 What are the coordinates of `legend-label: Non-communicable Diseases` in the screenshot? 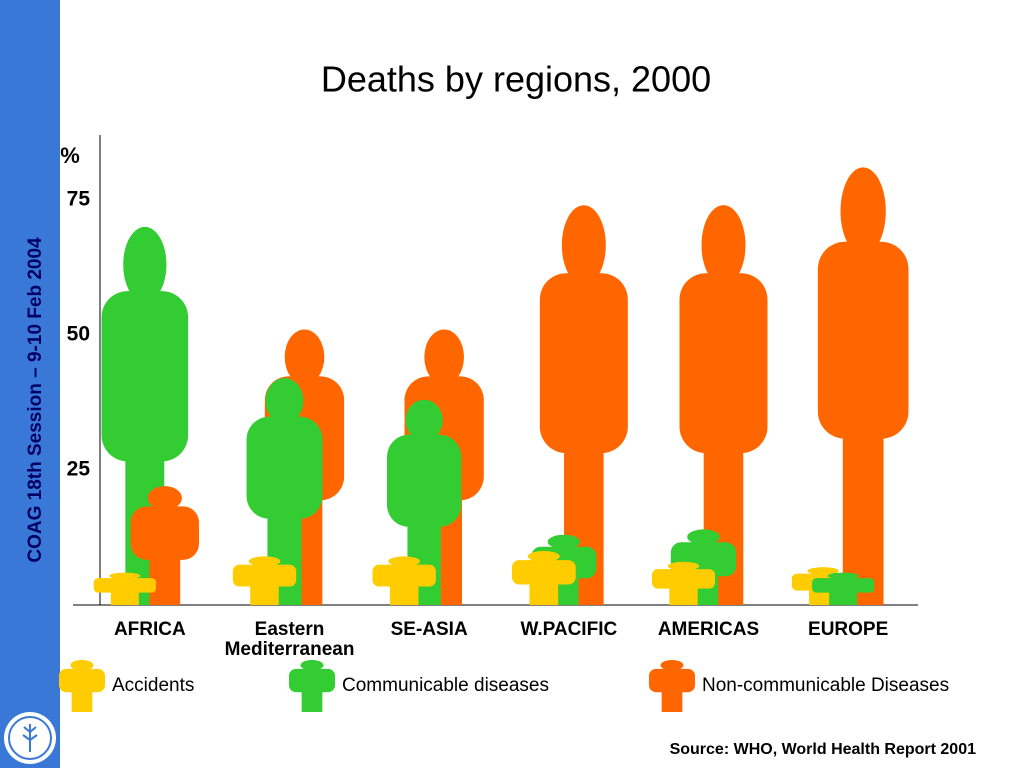 It's located at (825, 685).